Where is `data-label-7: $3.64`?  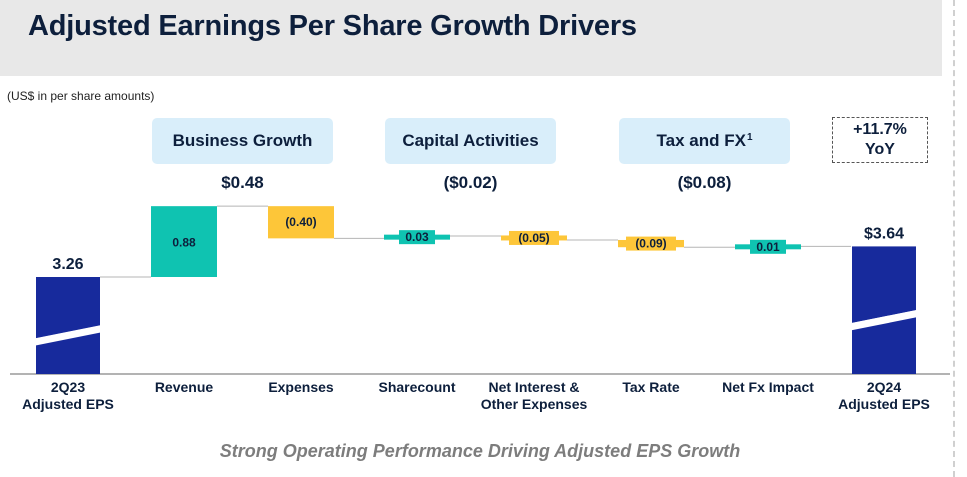
data-label-7: $3.64 is located at coordinates (884, 233).